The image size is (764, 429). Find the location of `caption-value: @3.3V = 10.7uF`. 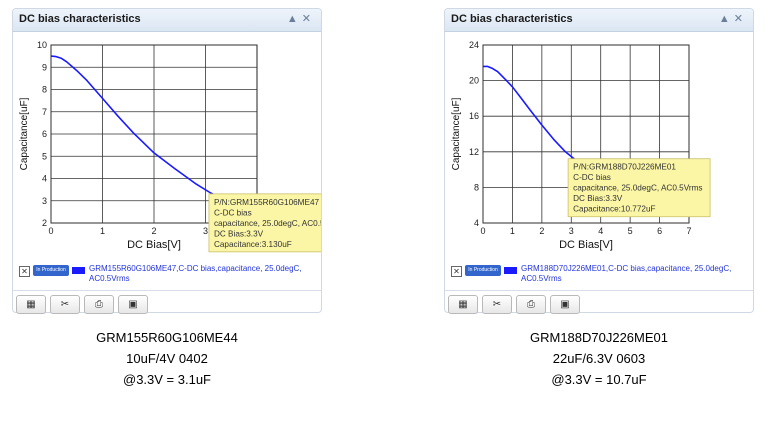

caption-value: @3.3V = 10.7uF is located at coordinates (599, 379).